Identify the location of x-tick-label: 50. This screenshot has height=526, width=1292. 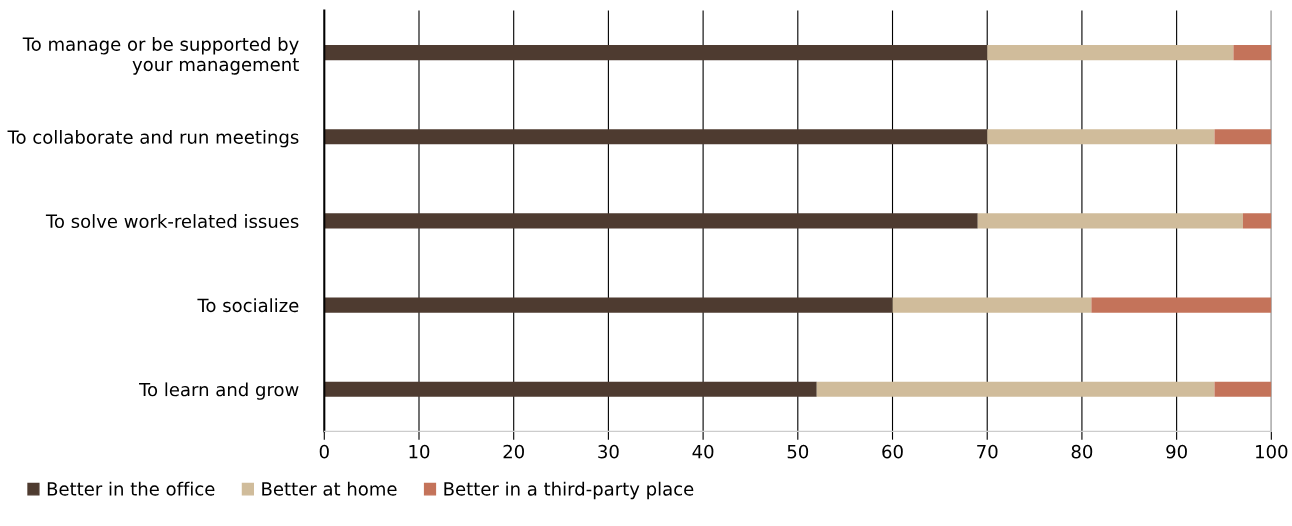
(798, 451).